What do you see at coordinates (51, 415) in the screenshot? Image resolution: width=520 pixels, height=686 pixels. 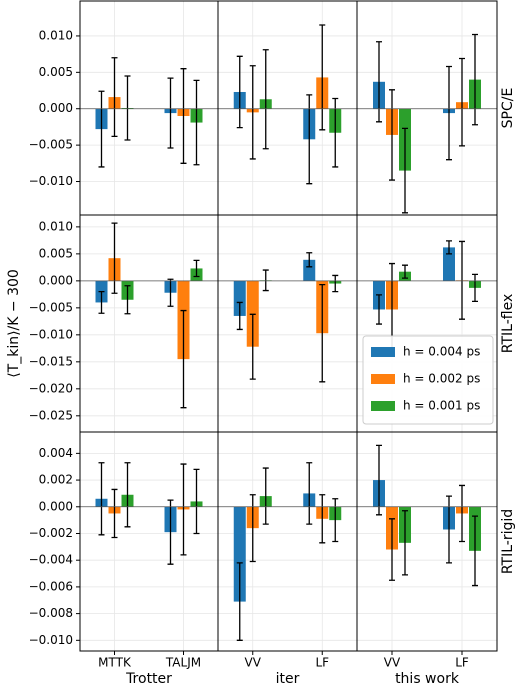 I see `y-tick-label: −0.025` at bounding box center [51, 415].